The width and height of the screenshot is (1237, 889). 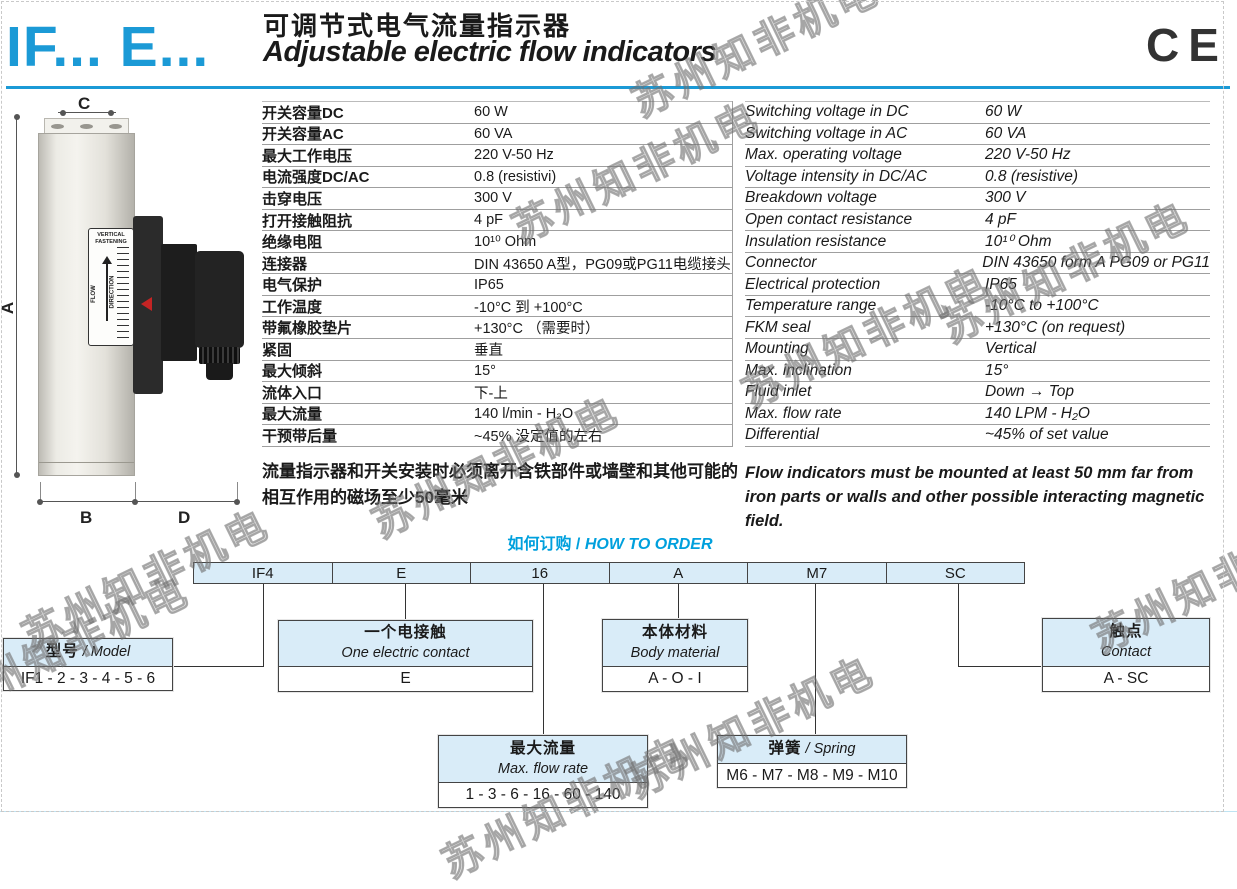 I want to click on order-box-body-material: 本体材料 Body material A - O - I, so click(x=675, y=655).